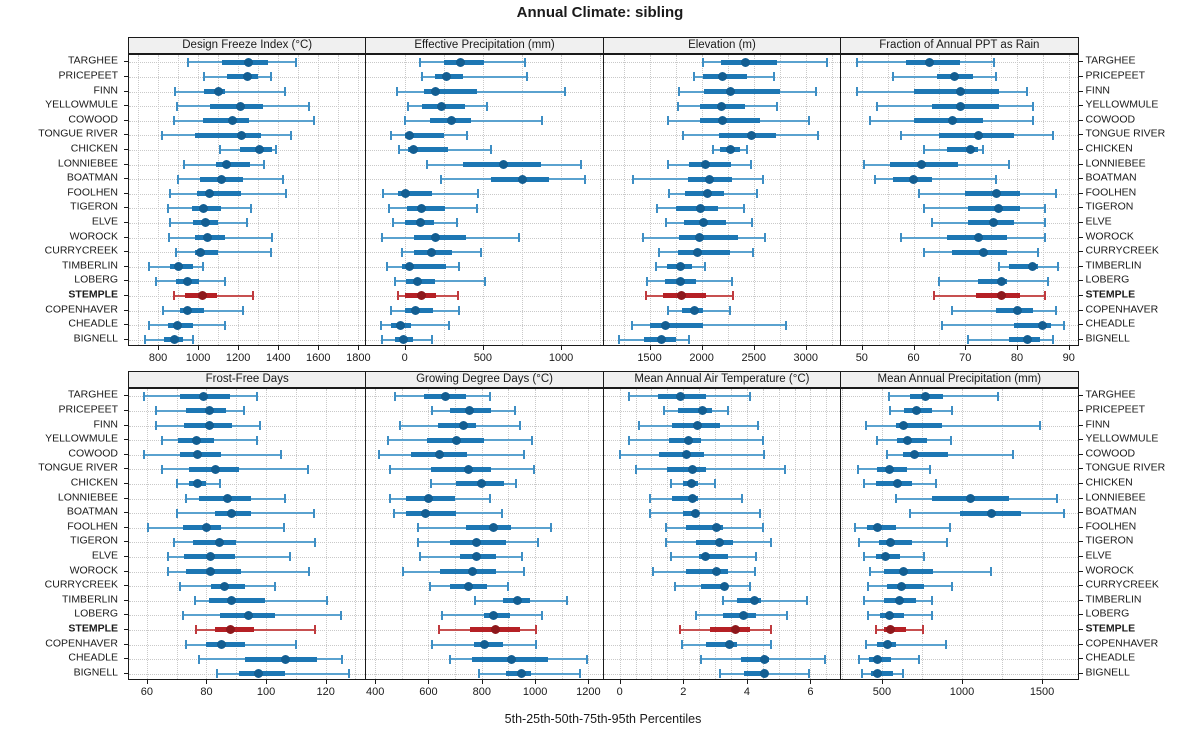  I want to click on station-label: STEMPLE, so click(1110, 294).